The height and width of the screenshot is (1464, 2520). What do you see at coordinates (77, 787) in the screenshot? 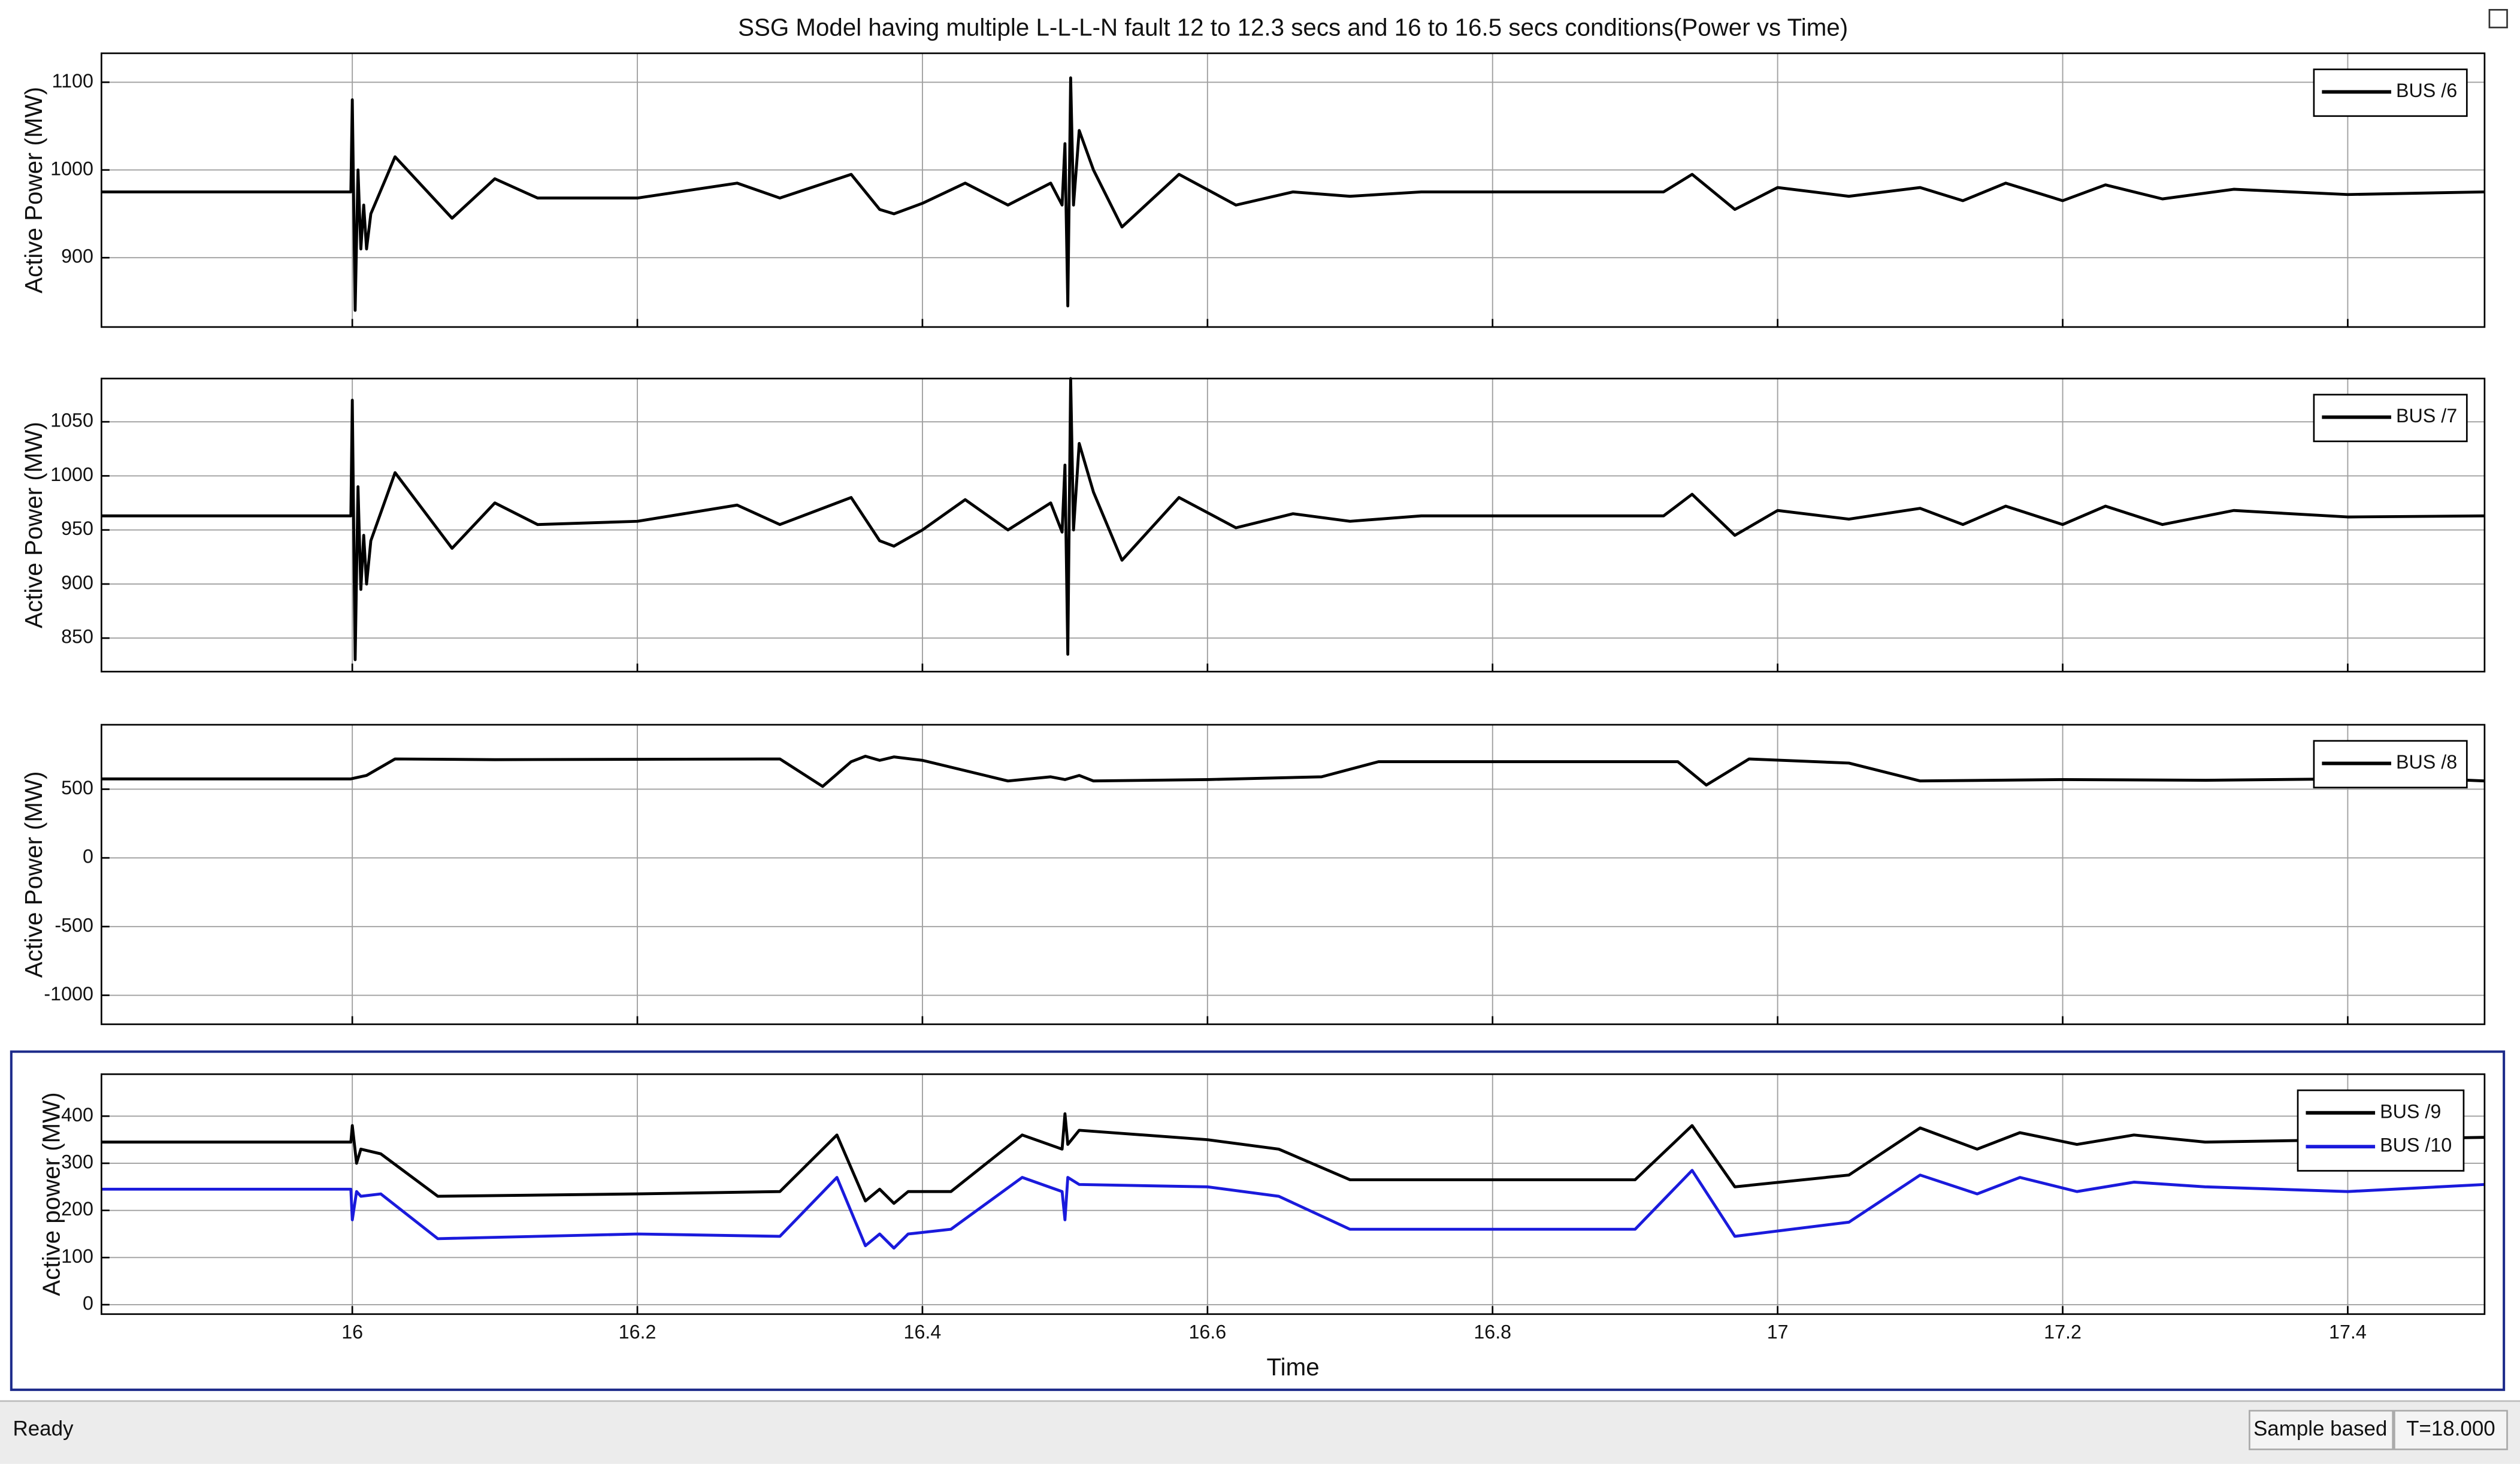
I see `y-tick-label: 500` at bounding box center [77, 787].